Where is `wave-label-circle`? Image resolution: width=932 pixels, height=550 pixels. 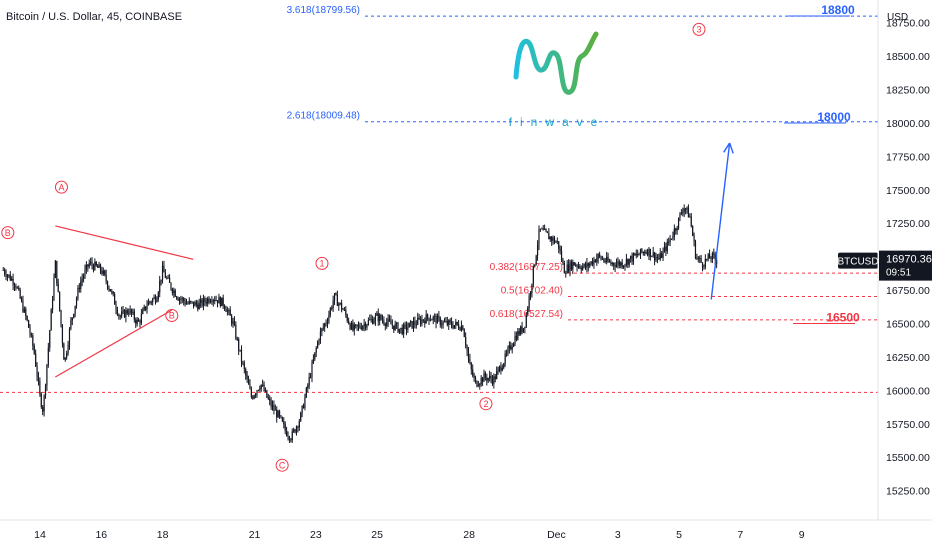 wave-label-circle is located at coordinates (486, 404).